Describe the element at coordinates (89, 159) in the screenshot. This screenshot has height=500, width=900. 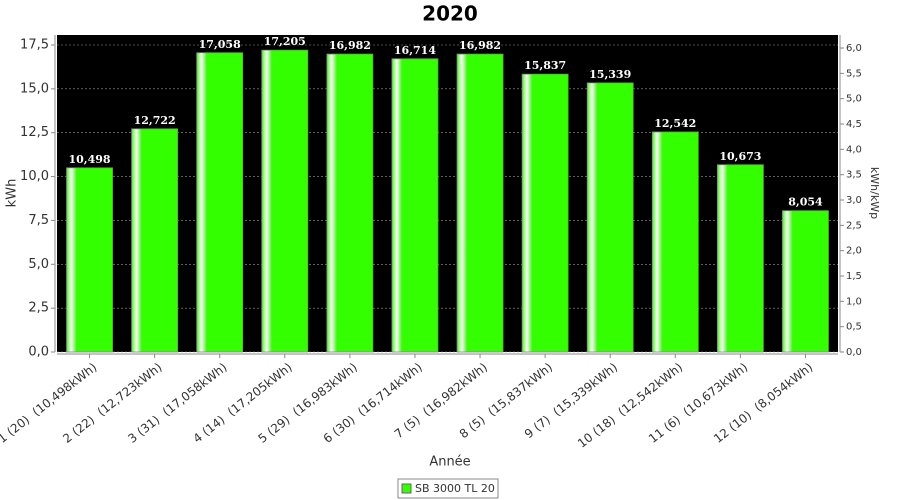
I see `value-label: 10,498` at that location.